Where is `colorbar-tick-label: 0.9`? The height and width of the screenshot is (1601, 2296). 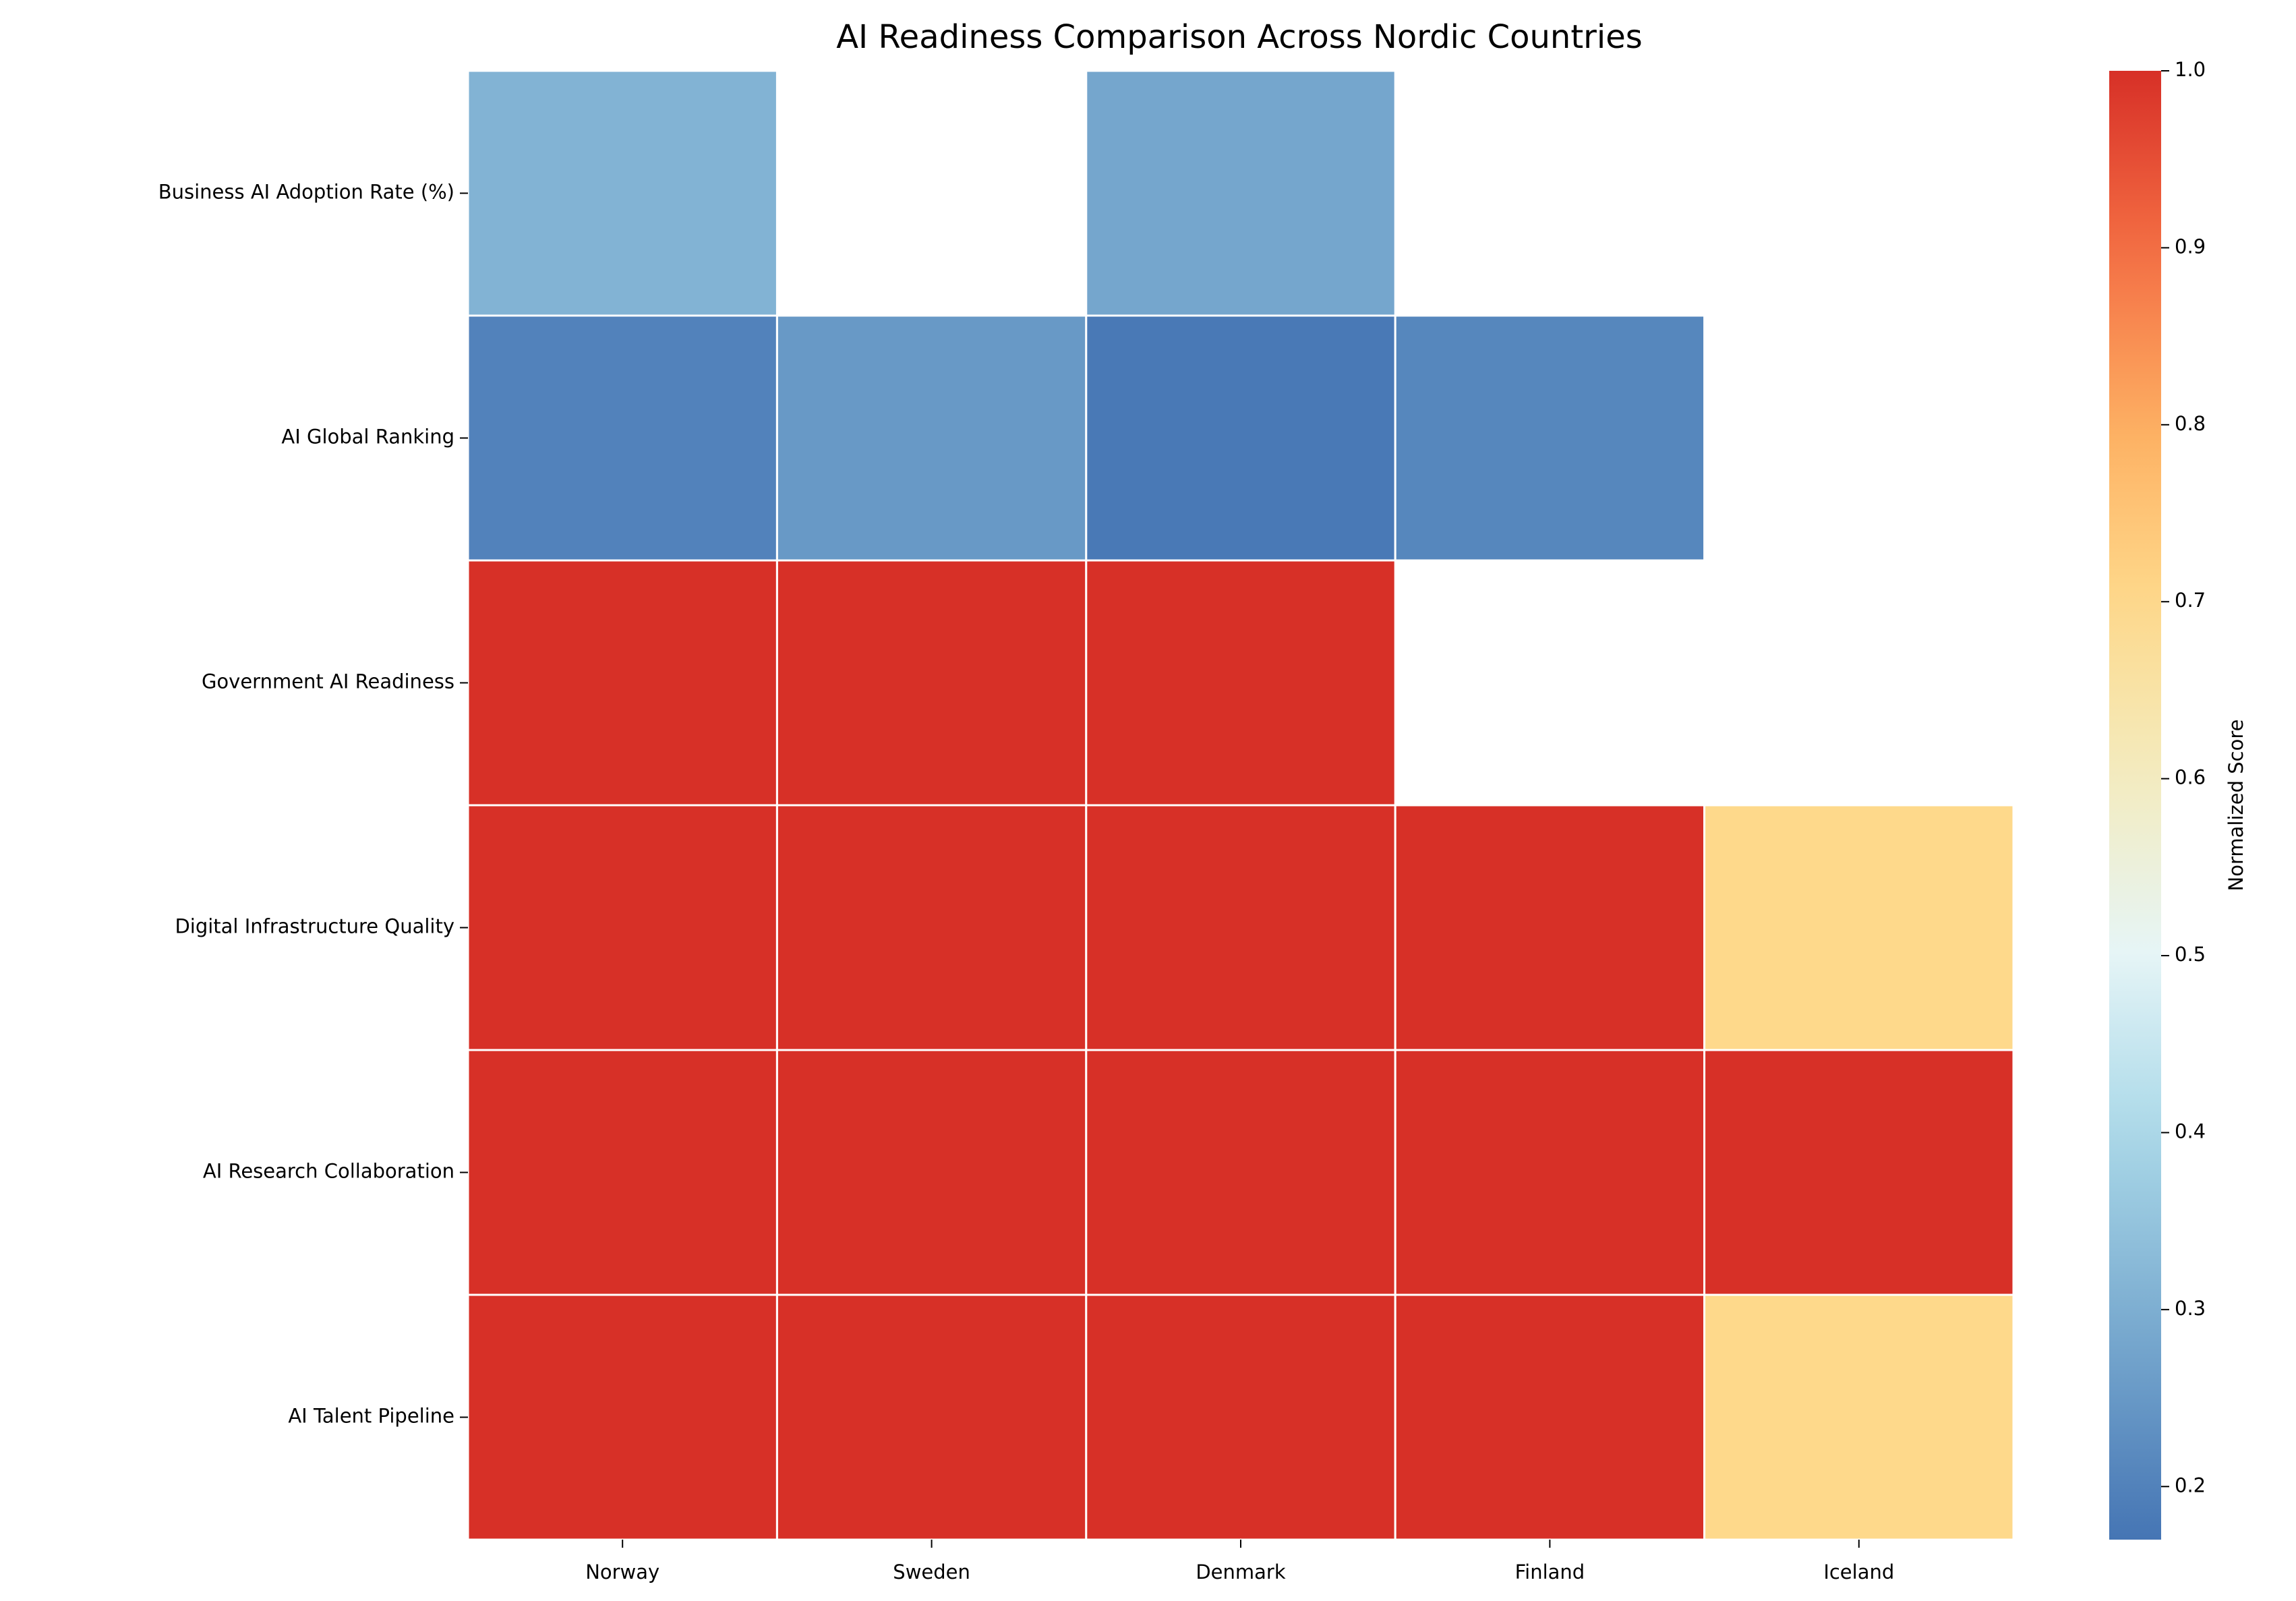 colorbar-tick-label: 0.9 is located at coordinates (2190, 246).